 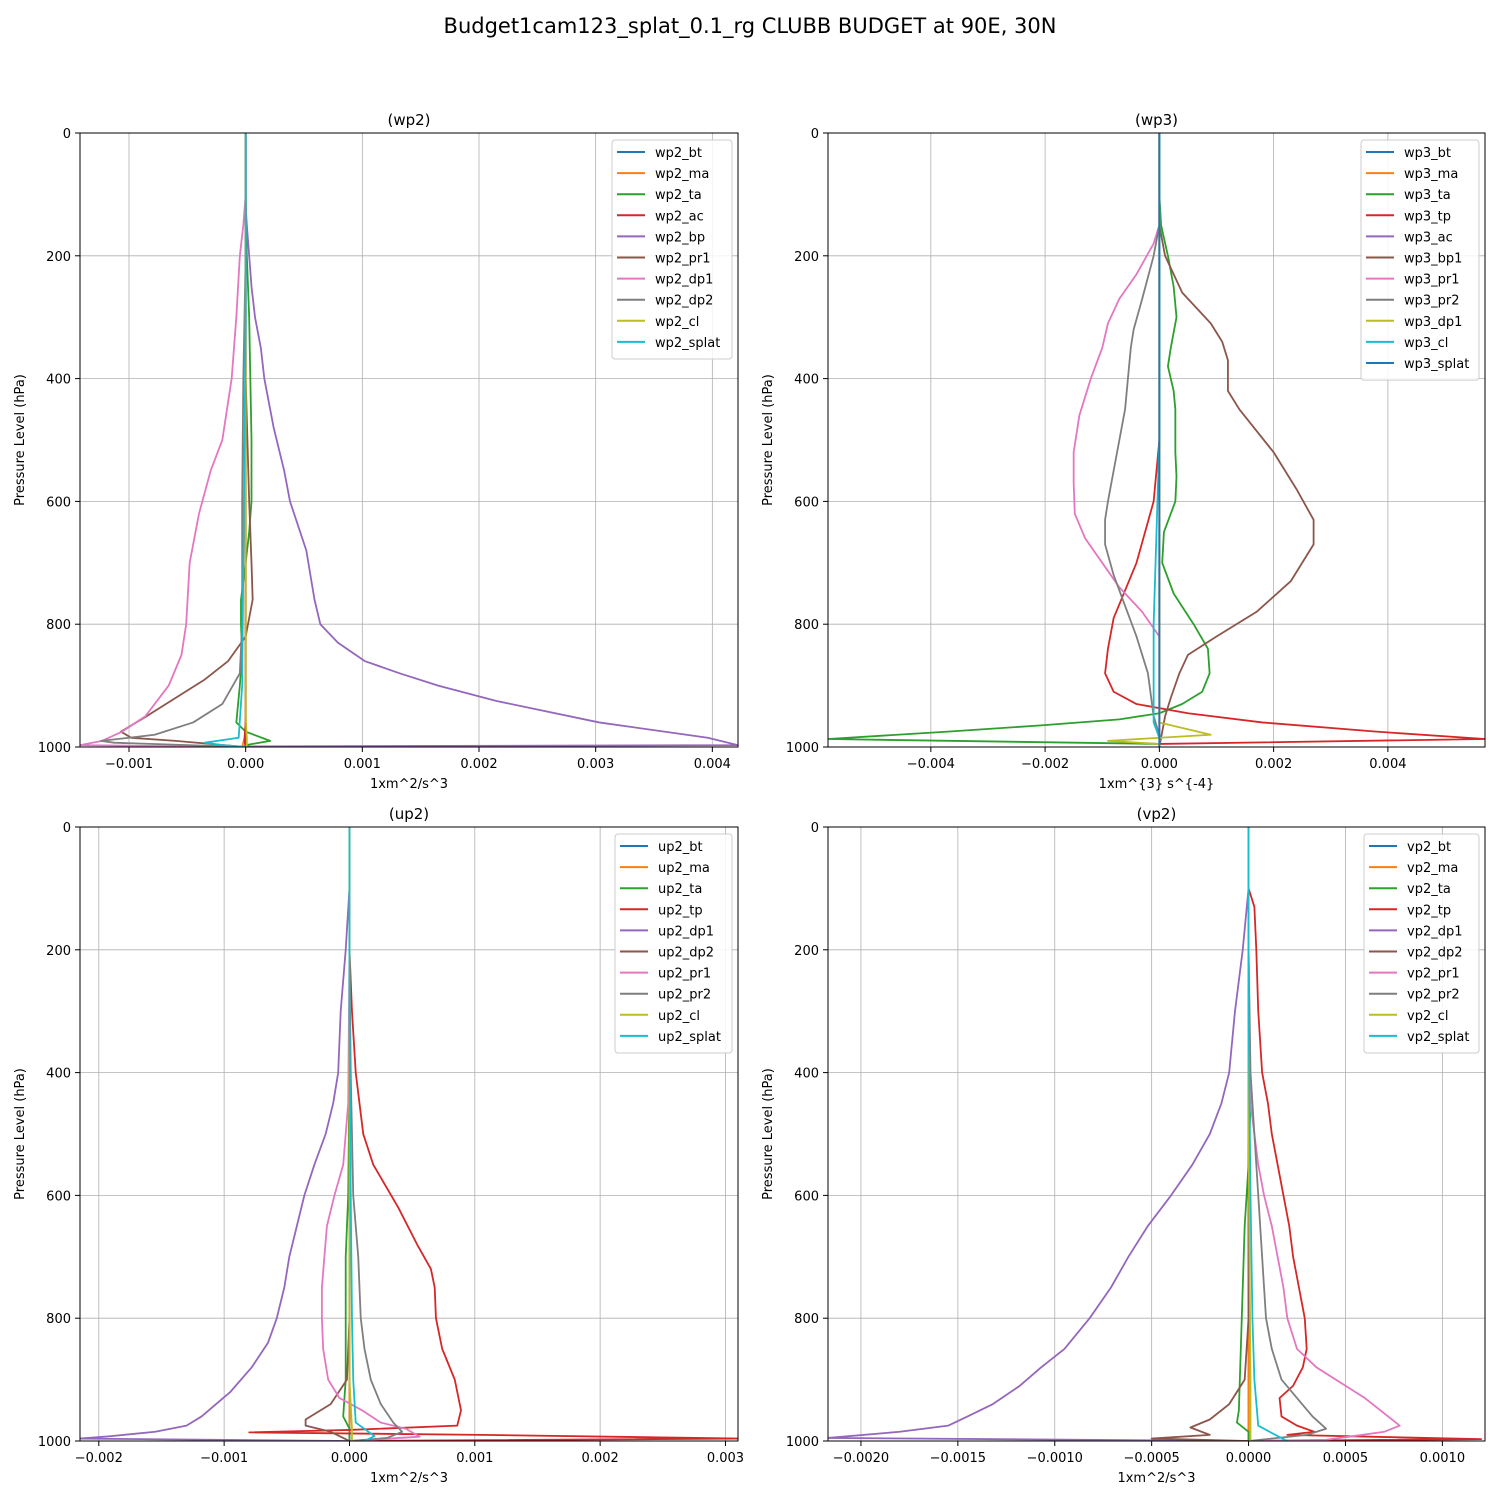 What do you see at coordinates (680, 847) in the screenshot?
I see `legend-entry-label: up2_bt` at bounding box center [680, 847].